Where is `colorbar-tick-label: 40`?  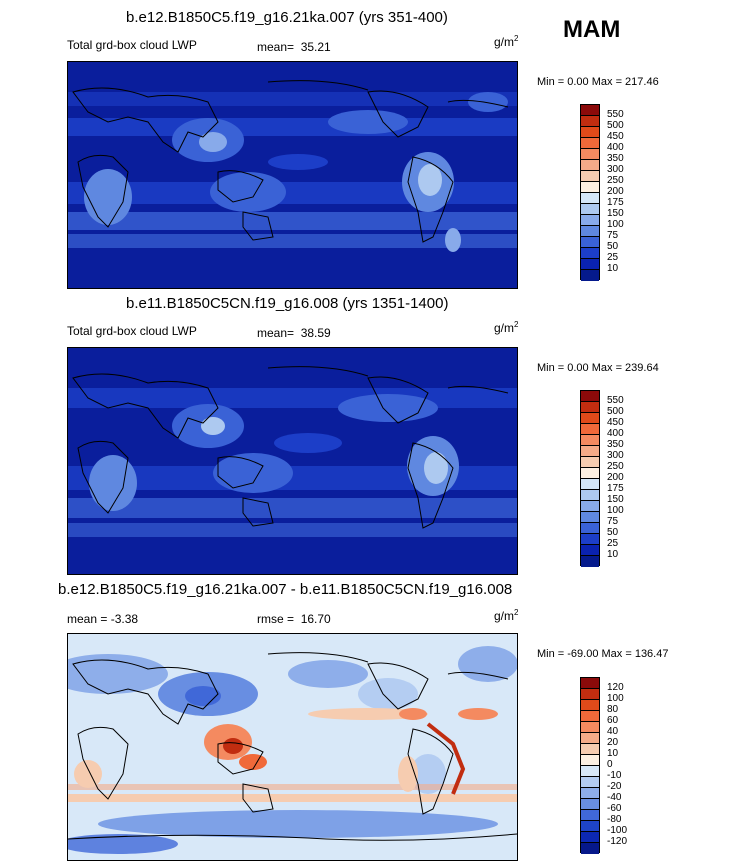 colorbar-tick-label: 40 is located at coordinates (613, 731).